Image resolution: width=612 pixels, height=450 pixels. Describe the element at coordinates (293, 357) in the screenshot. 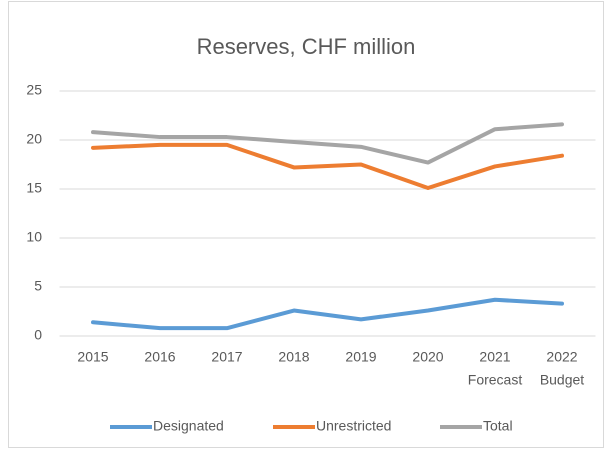

I see `x-tick-label: 2018` at that location.